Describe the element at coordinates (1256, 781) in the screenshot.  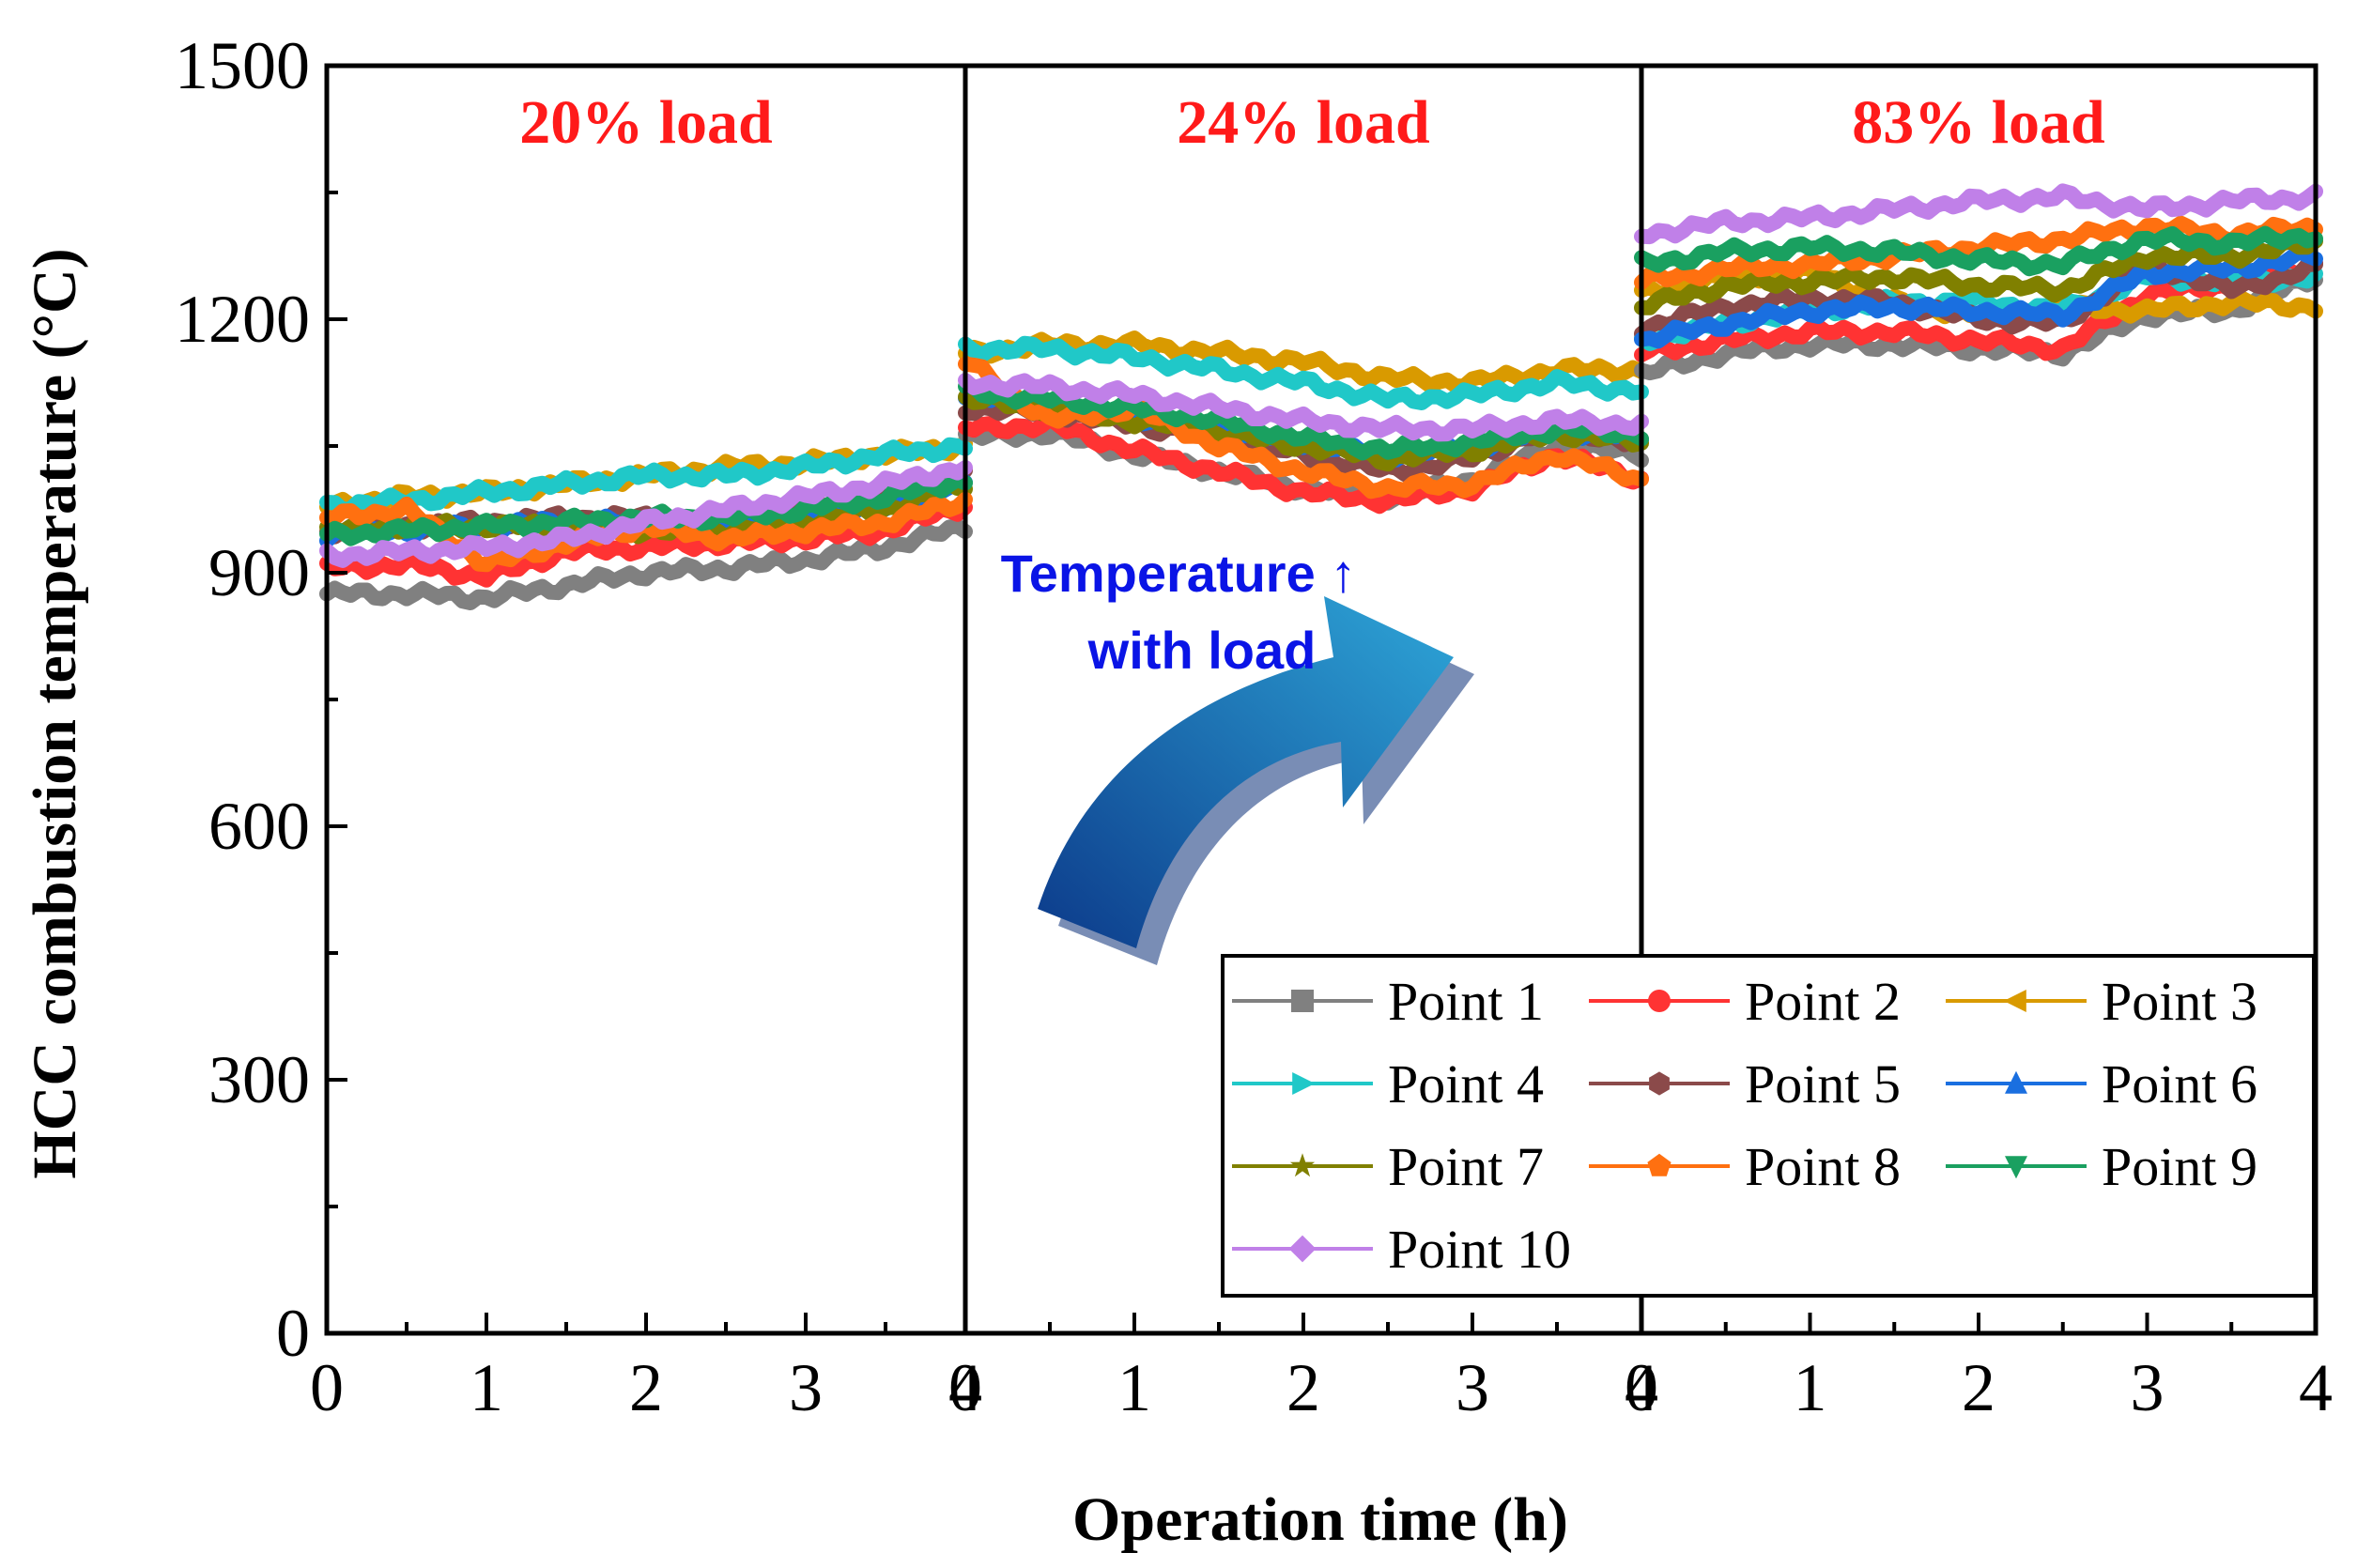
I see `trend-arrow-icon` at that location.